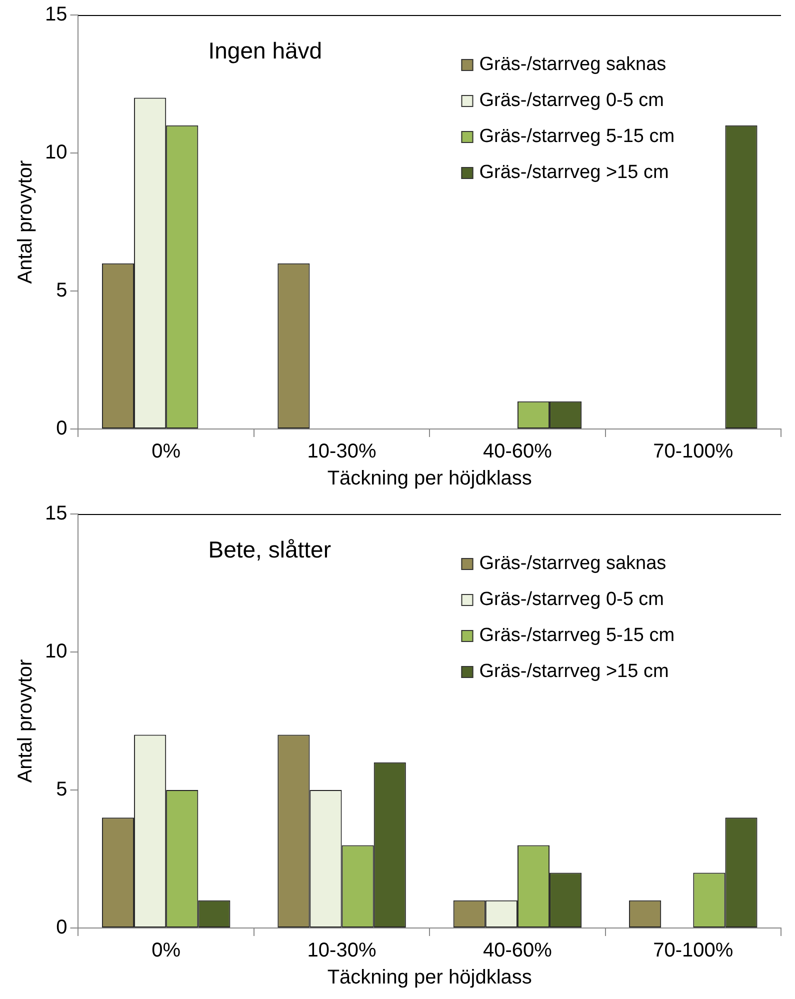 The height and width of the screenshot is (999, 795). What do you see at coordinates (270, 549) in the screenshot?
I see `text: Bete, slåtter` at bounding box center [270, 549].